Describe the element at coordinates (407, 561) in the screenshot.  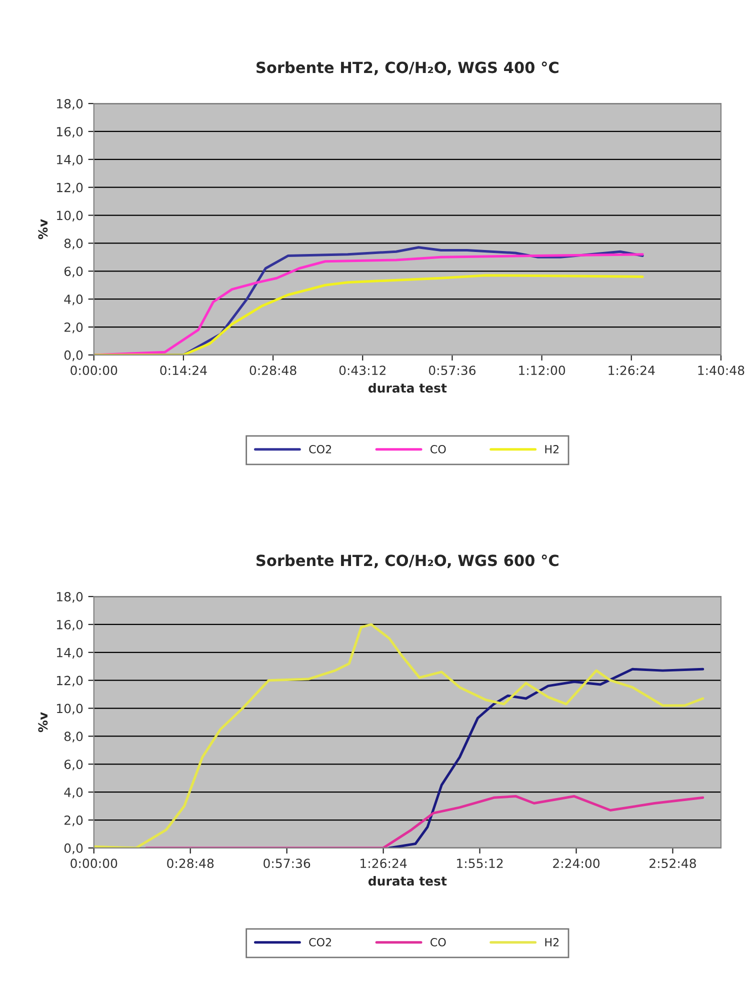
I see `chart-title: Sorbente HT2, CO/H₂O, WGS 600 °C` at that location.